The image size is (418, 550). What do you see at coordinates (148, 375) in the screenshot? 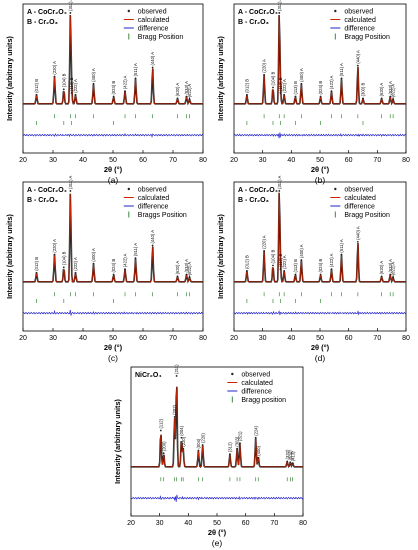
I see `phase-label: NiCr₂O₄` at bounding box center [148, 375].